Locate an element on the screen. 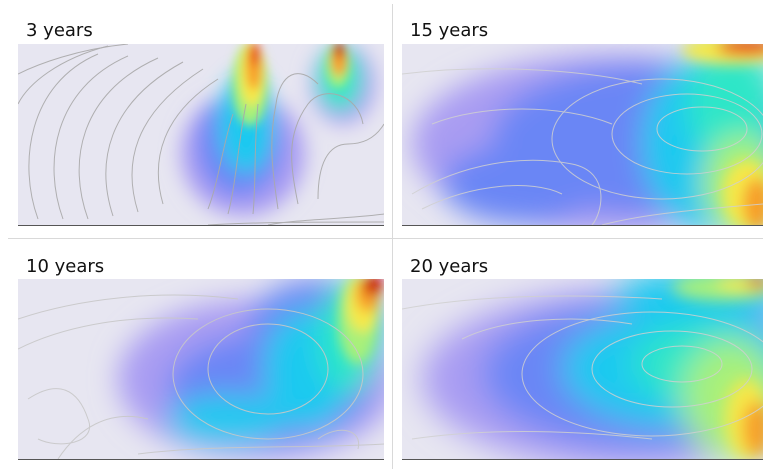 This screenshot has height=469, width=763. panel-label: 10 years is located at coordinates (65, 266).